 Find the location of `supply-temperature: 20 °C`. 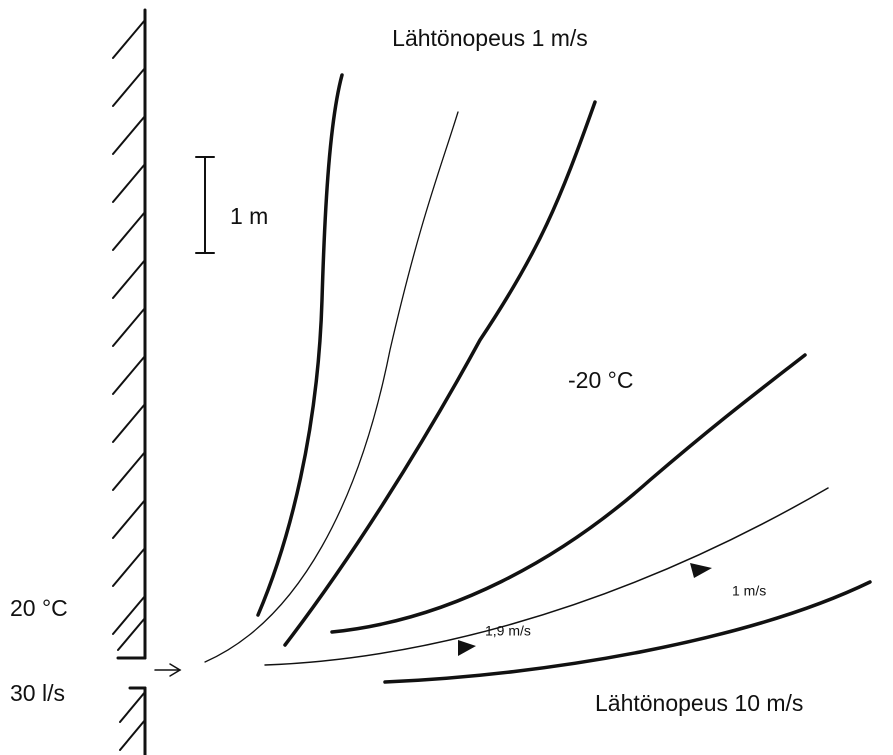

supply-temperature: 20 °C is located at coordinates (39, 608).